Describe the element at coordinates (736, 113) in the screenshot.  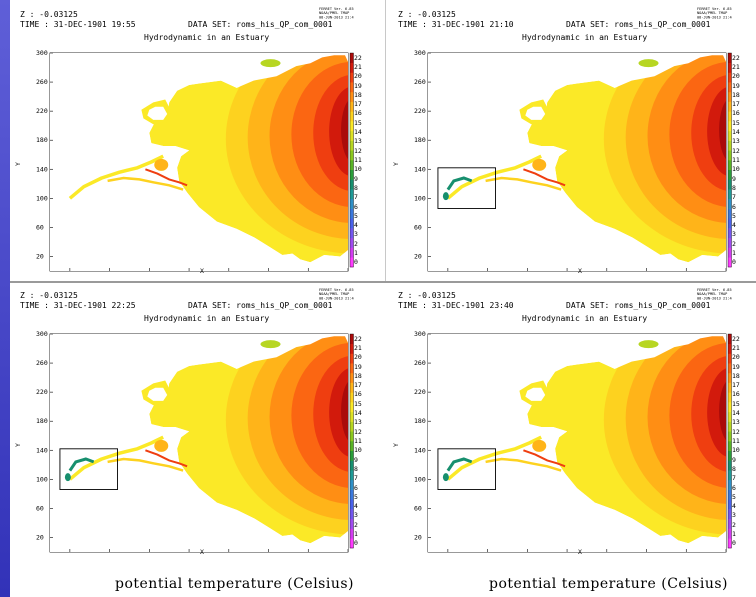
I see `colorbar-tick-label: 16` at that location.